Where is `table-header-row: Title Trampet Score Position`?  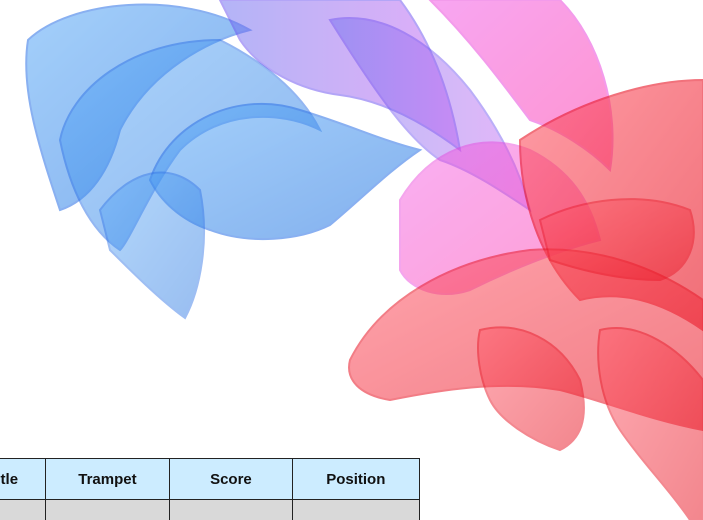
table-header-row: Title Trampet Score Position is located at coordinates (210, 479).